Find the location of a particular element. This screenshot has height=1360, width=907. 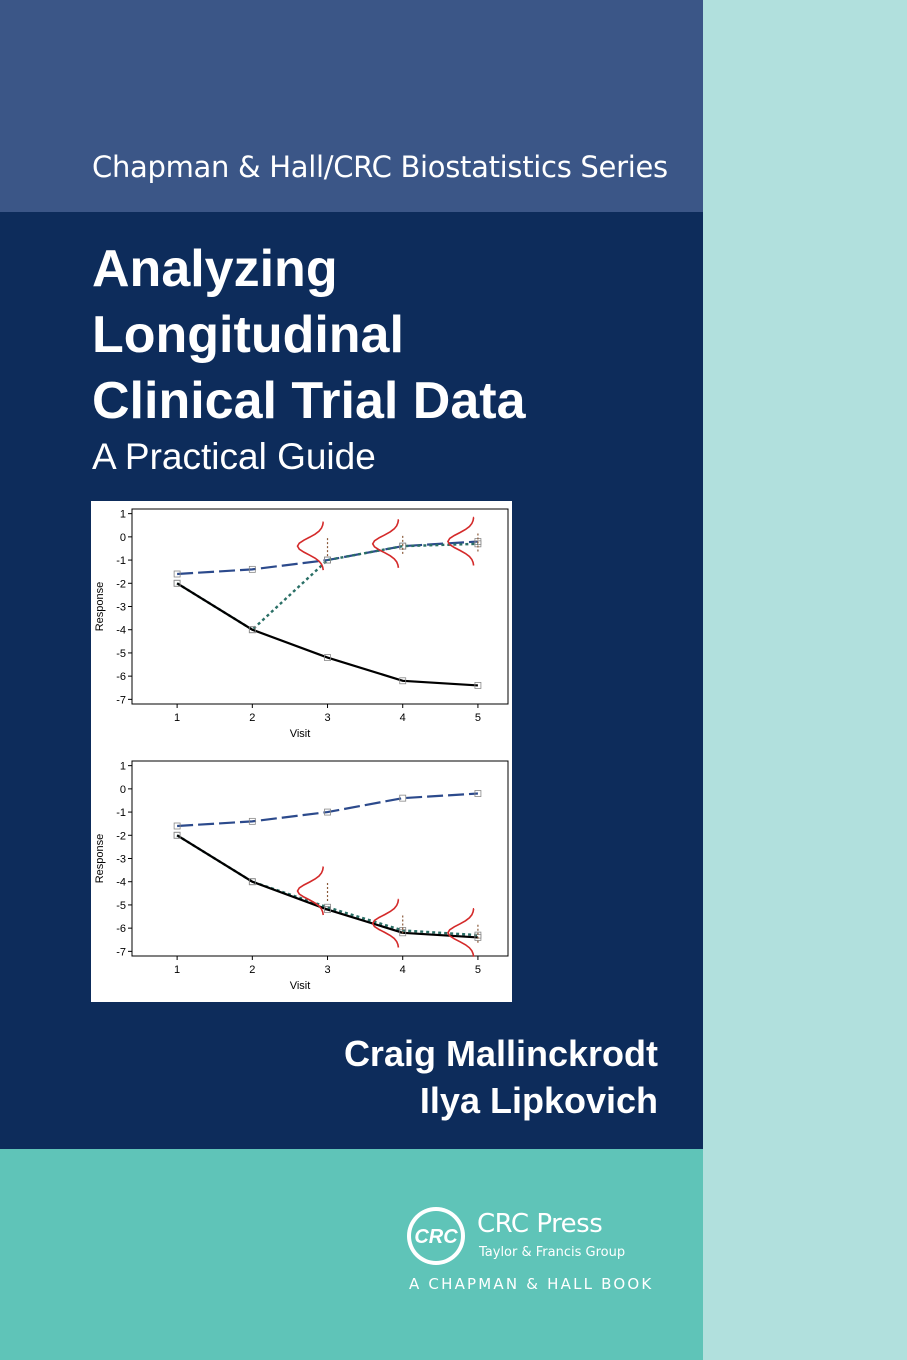

crc-logo-icon: CRC is located at coordinates (436, 1236).